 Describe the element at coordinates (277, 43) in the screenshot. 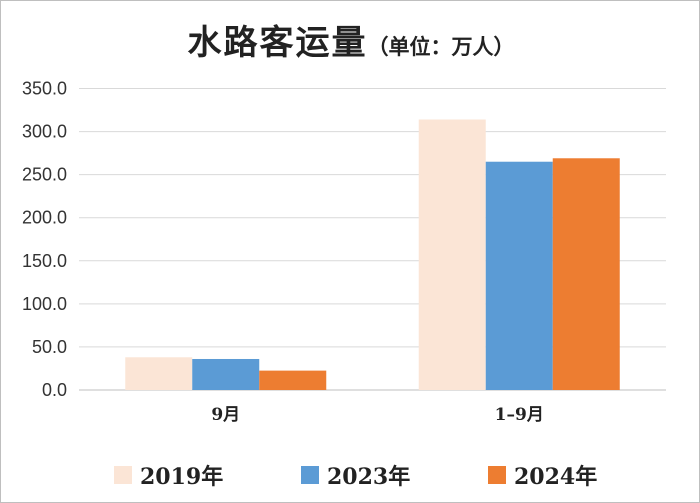

I see `chart-title: 水路客运量` at that location.